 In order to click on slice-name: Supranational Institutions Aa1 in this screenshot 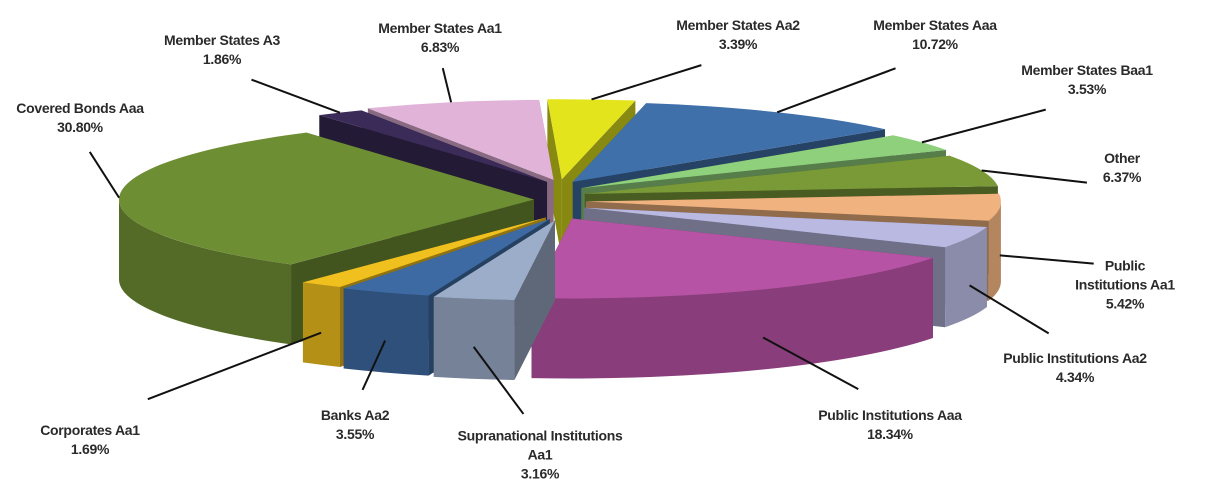, I will do `click(540, 445)`.